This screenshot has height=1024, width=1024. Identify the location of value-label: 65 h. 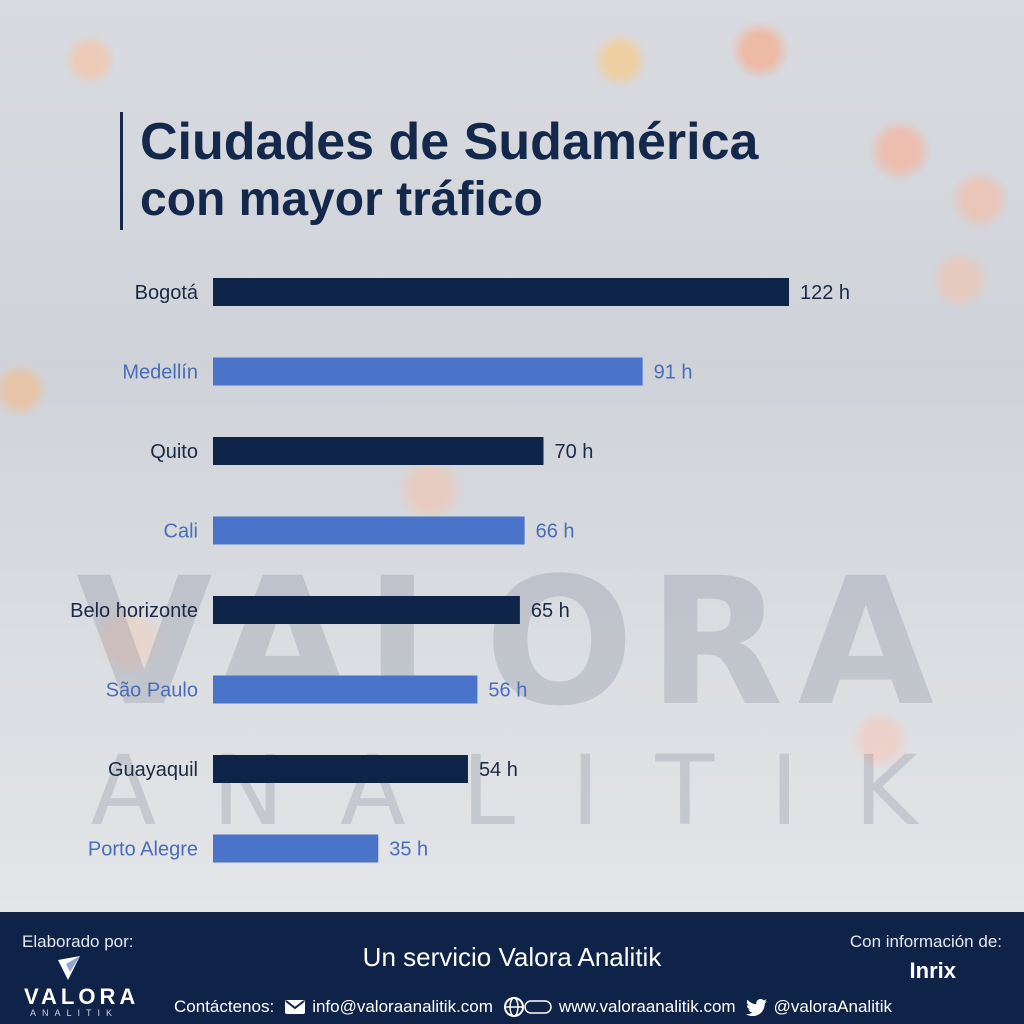
(550, 611).